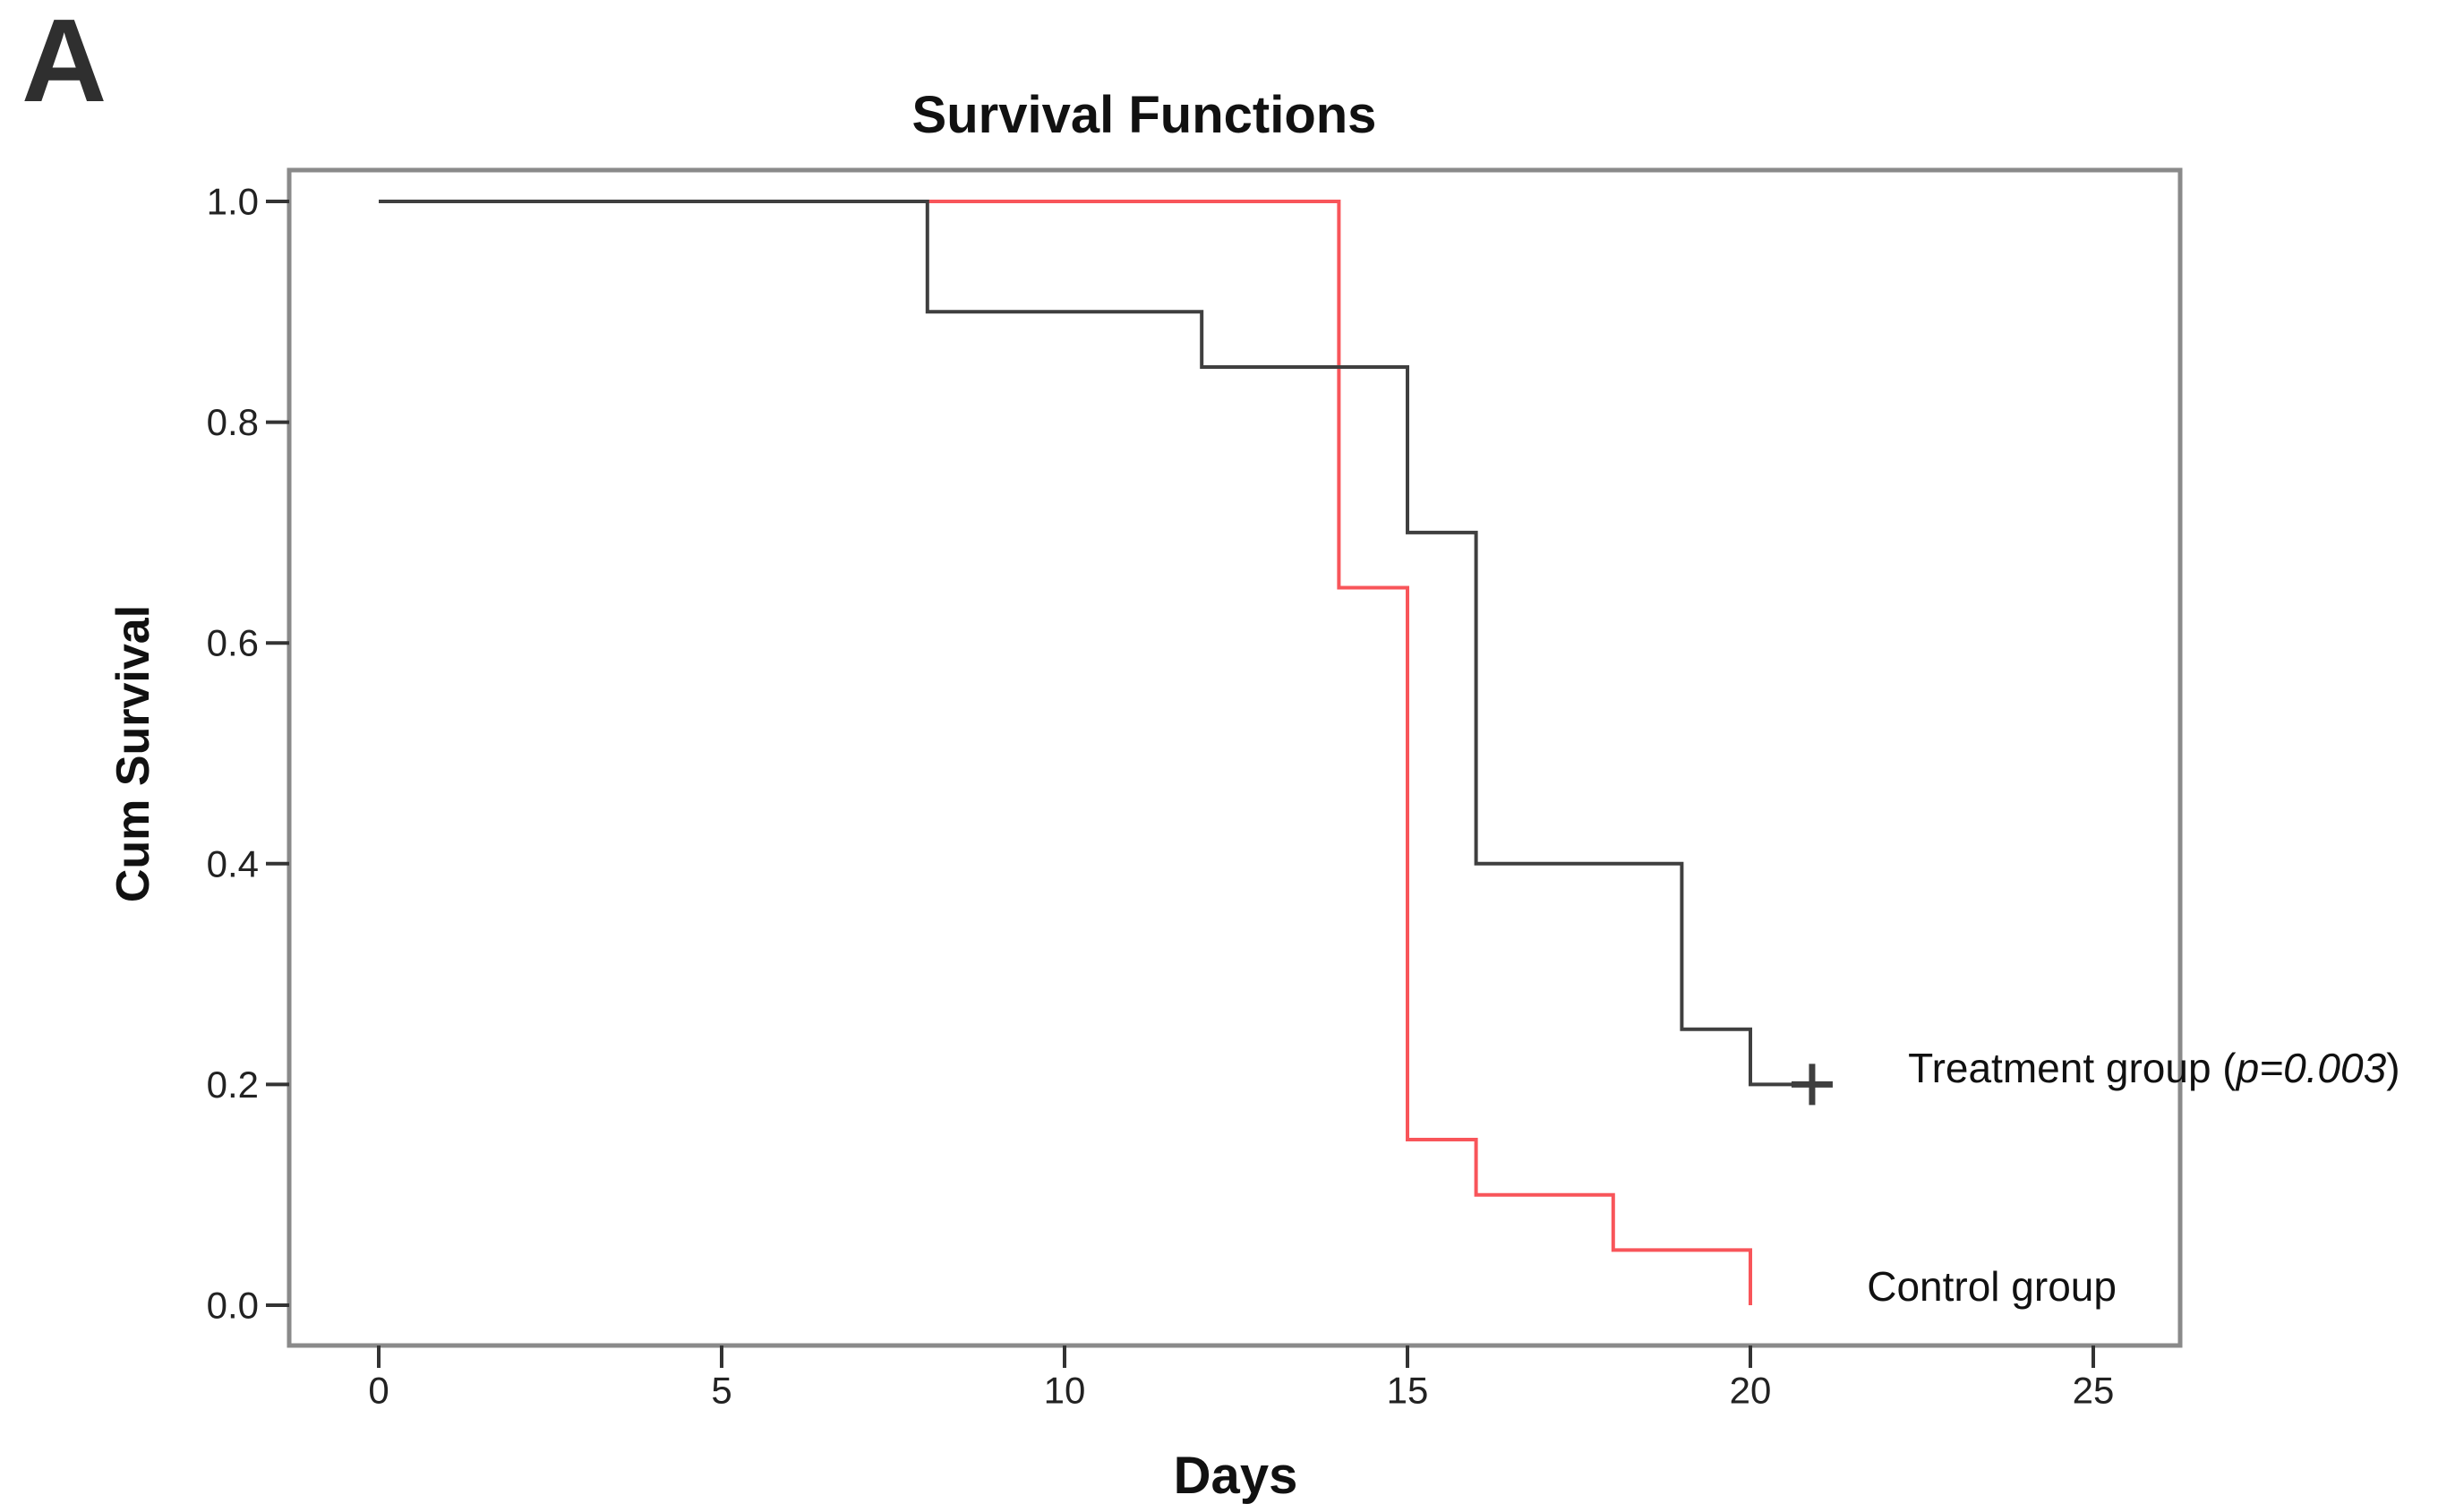 The width and height of the screenshot is (2438, 1512). I want to click on x-tick-label-25: 25, so click(2094, 1391).